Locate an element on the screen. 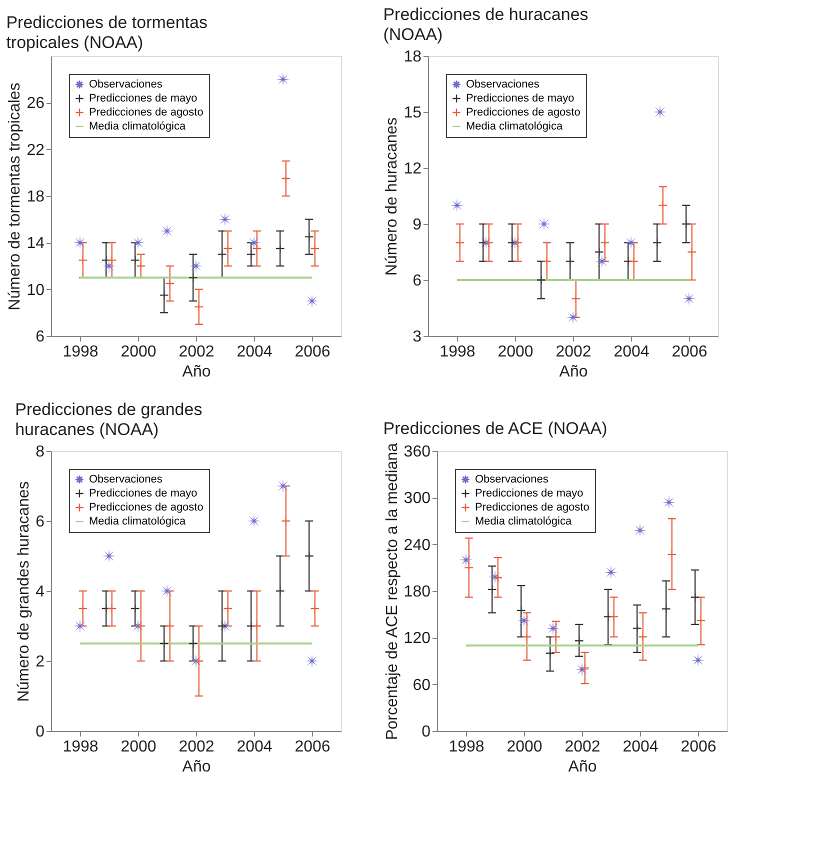 This screenshot has width=822, height=853. y-tick-label: 26 is located at coordinates (35, 103).